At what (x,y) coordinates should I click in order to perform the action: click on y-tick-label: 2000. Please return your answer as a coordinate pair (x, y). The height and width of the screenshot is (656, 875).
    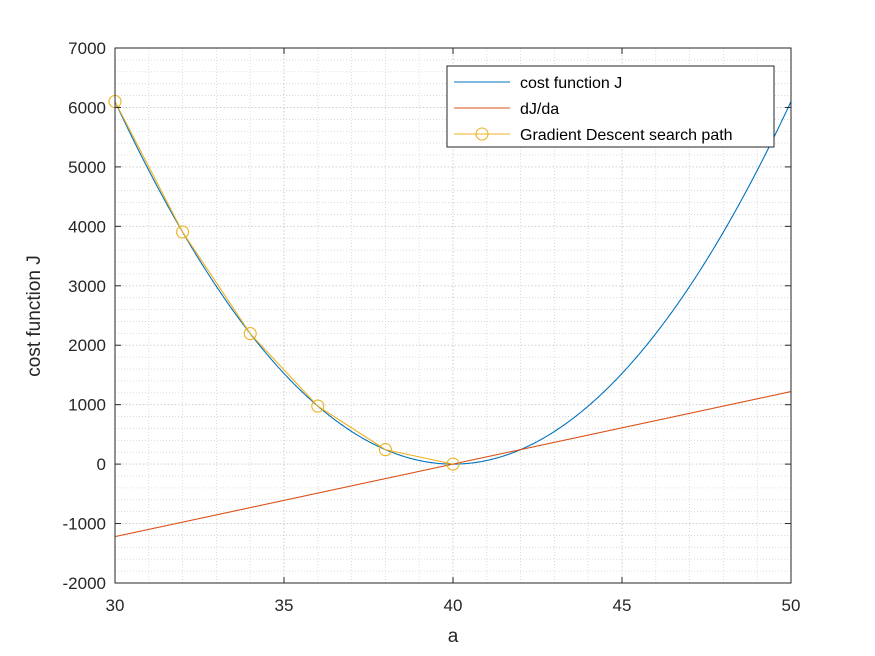
    Looking at the image, I should click on (87, 345).